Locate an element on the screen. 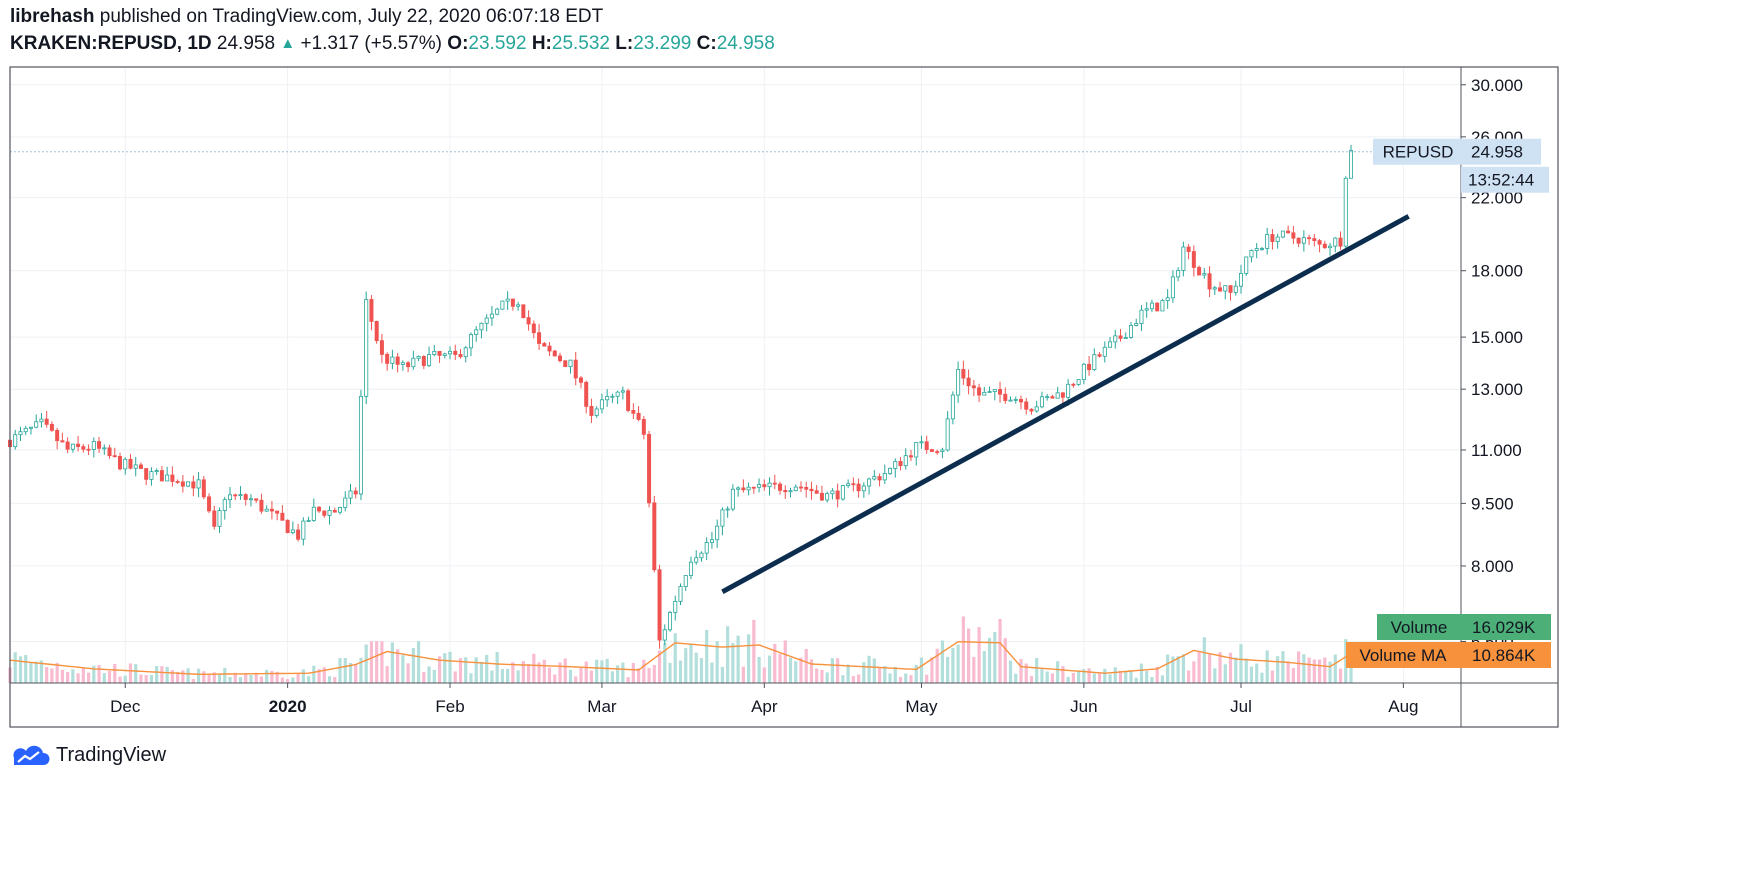  tradingview-cloud-icon is located at coordinates (31, 755).